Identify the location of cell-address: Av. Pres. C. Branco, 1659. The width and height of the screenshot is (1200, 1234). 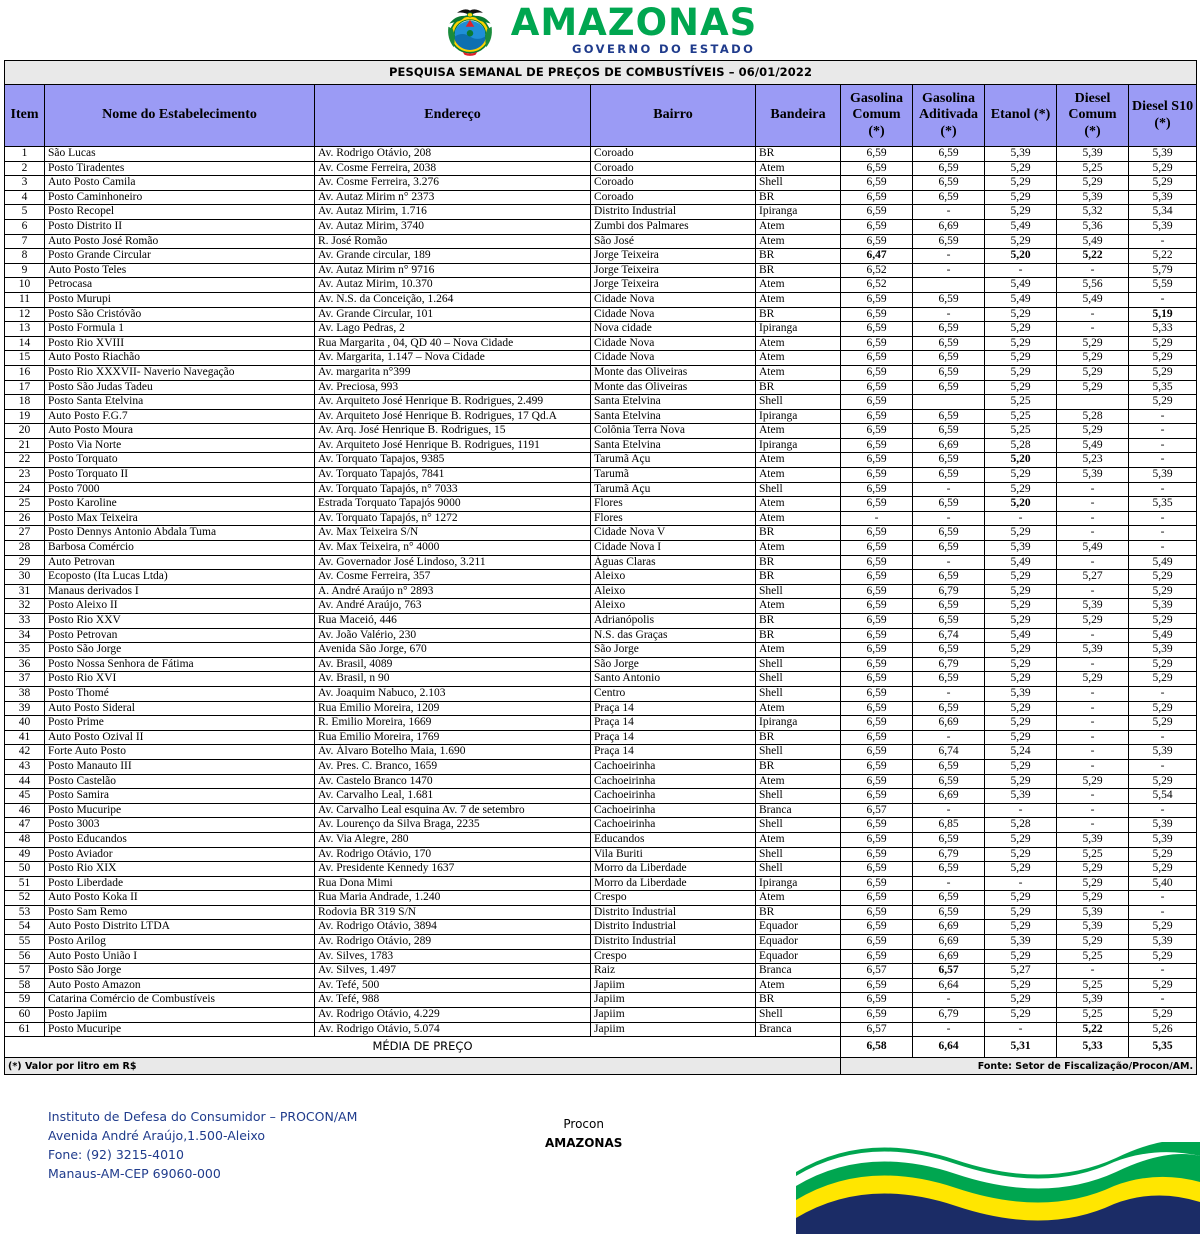
(452, 766).